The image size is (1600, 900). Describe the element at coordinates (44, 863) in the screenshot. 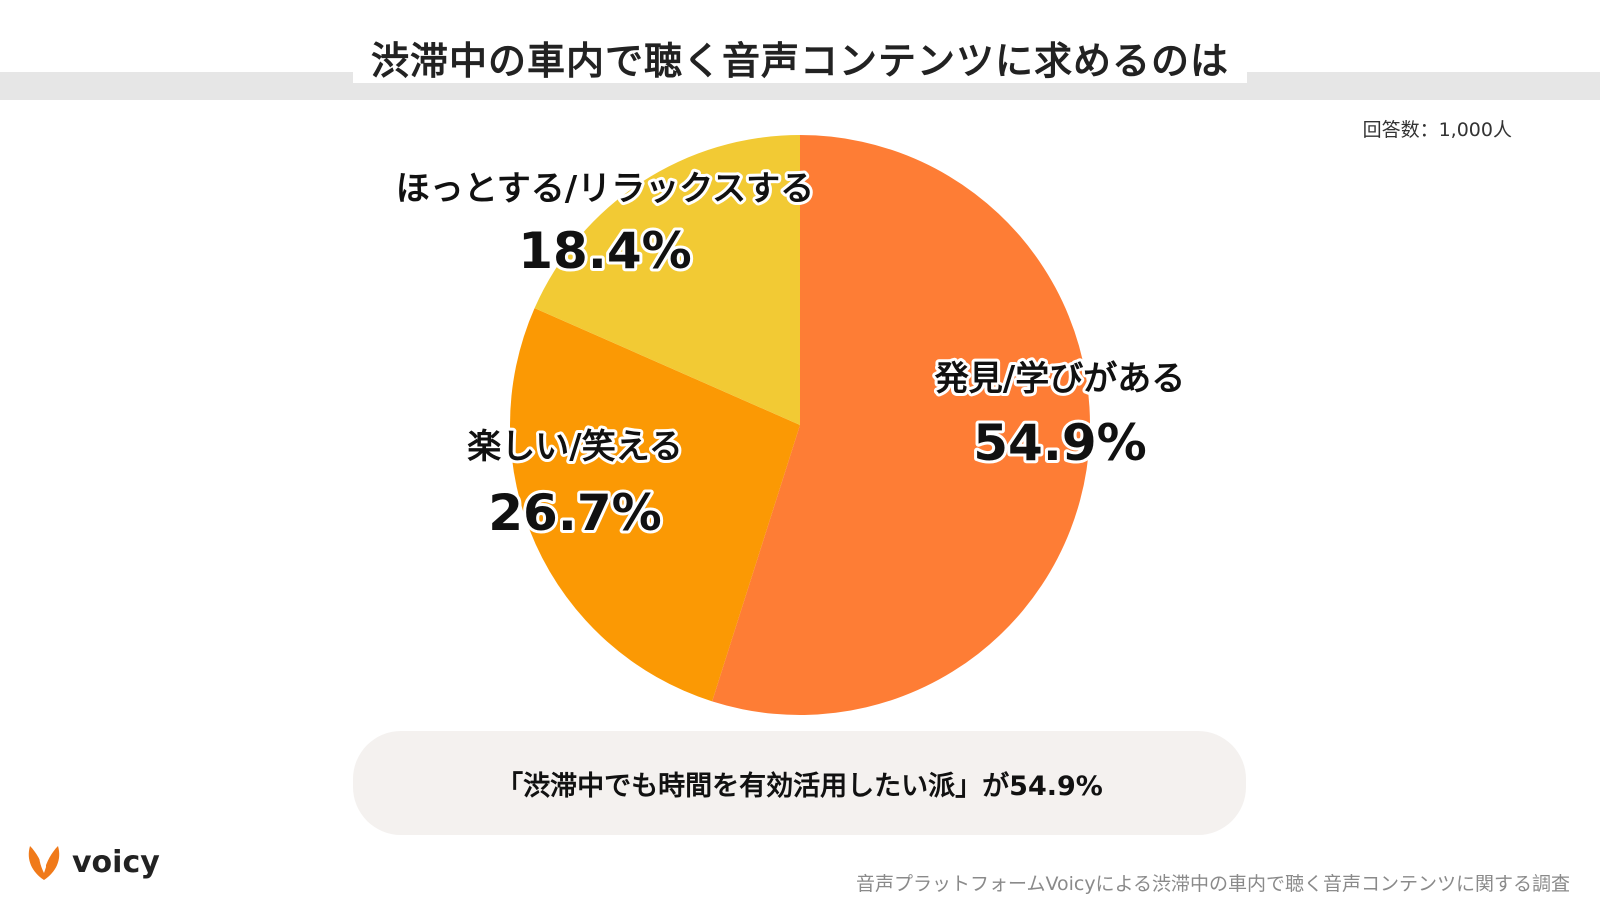

I see `voicy-leaf-icon` at that location.